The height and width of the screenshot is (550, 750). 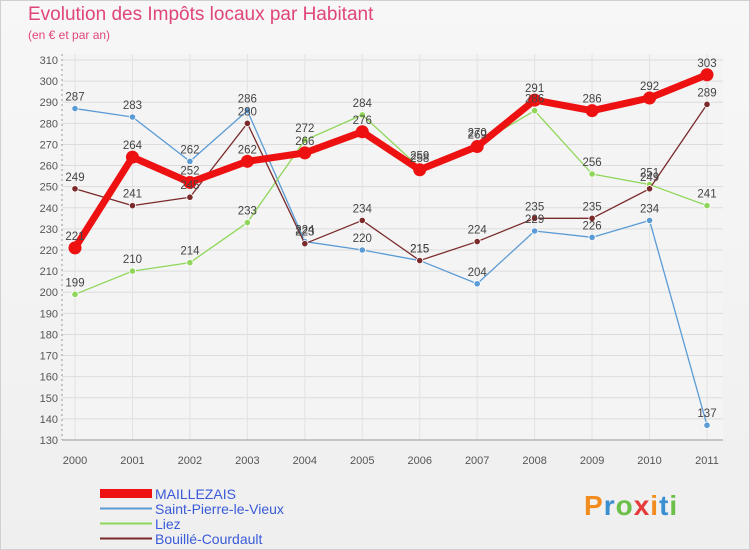 I want to click on data-label: 270, so click(x=477, y=133).